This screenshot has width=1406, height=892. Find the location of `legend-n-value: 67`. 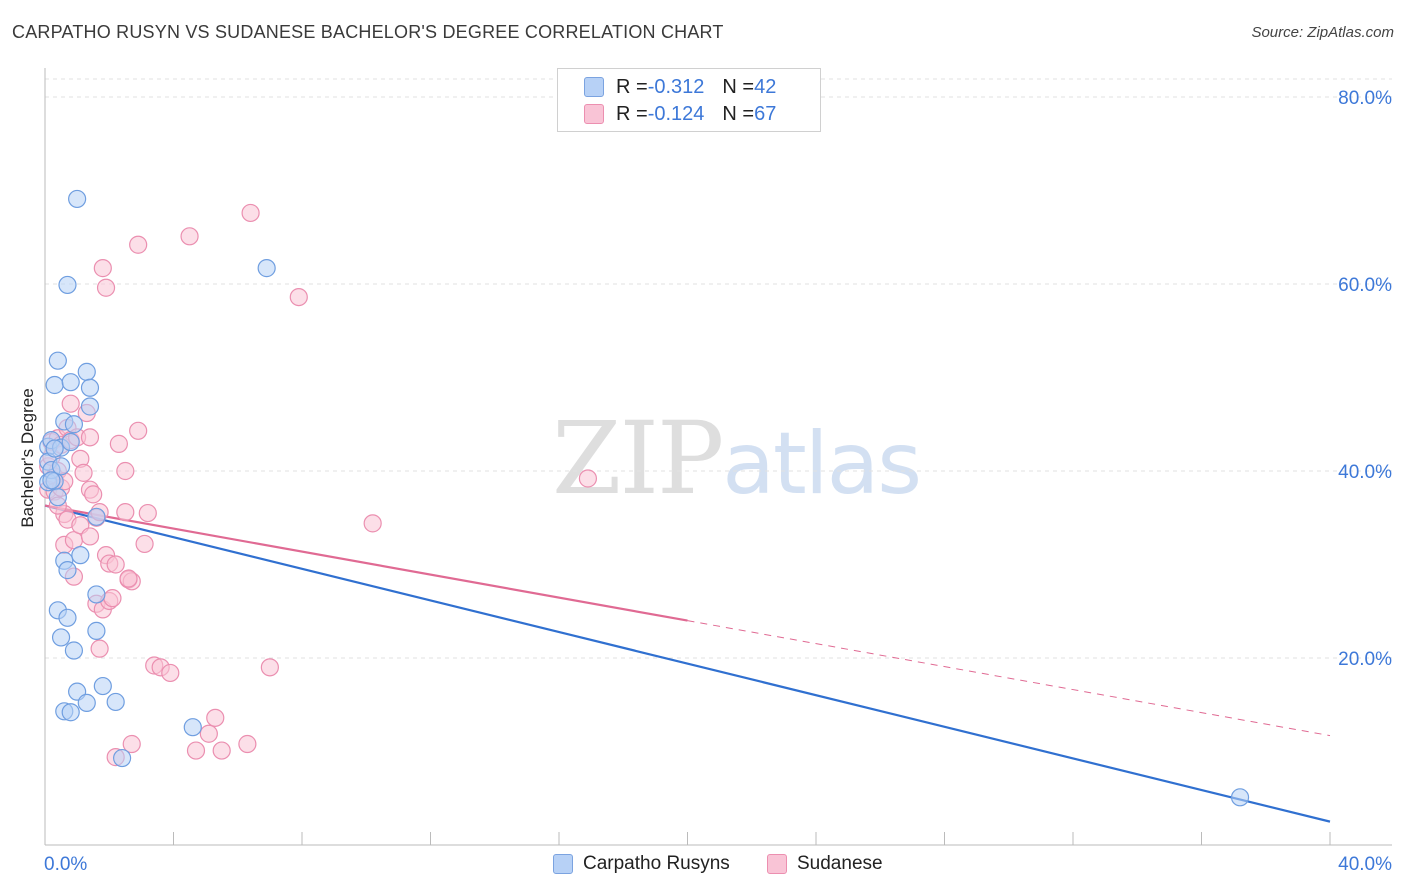

legend-n-value: 67 is located at coordinates (765, 113).